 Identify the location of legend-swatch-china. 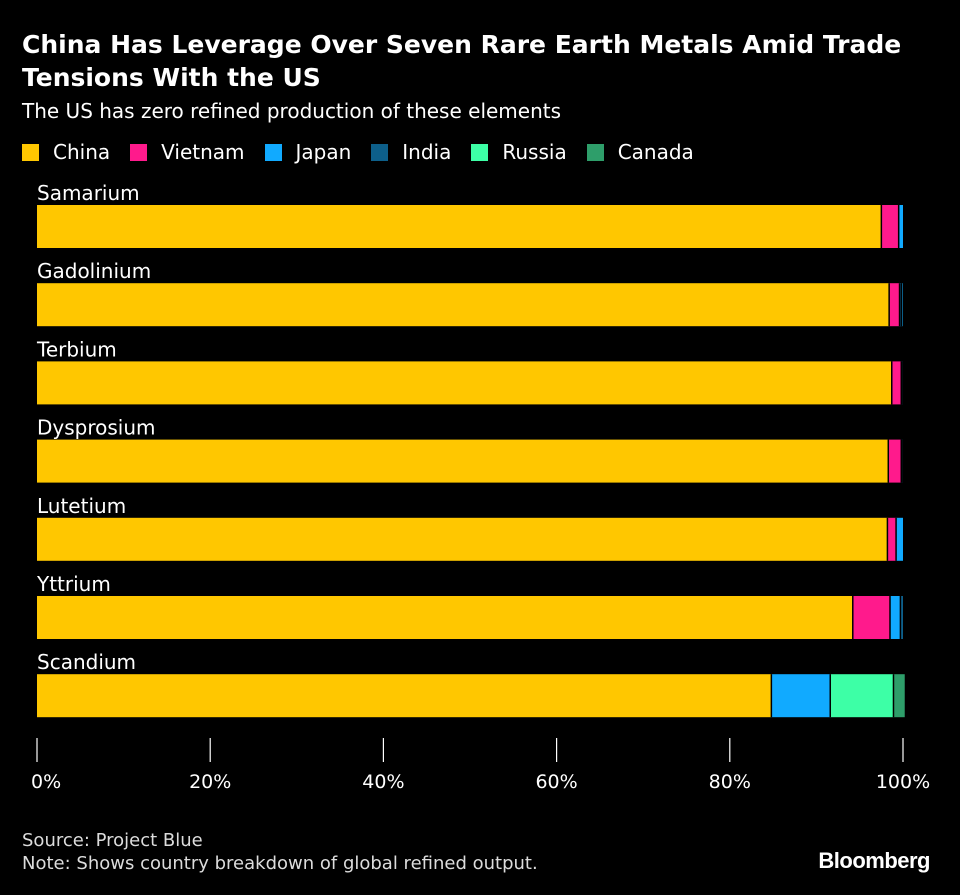
(30, 152).